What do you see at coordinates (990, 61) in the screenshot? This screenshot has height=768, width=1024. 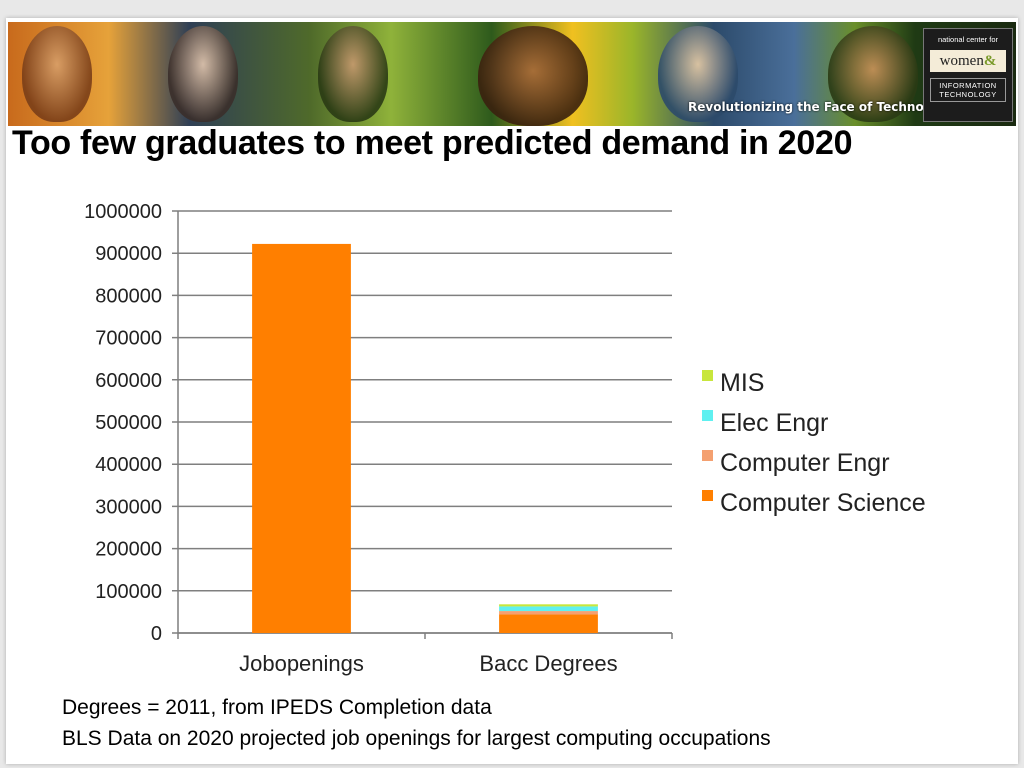 I see `logo-ampersand: &` at bounding box center [990, 61].